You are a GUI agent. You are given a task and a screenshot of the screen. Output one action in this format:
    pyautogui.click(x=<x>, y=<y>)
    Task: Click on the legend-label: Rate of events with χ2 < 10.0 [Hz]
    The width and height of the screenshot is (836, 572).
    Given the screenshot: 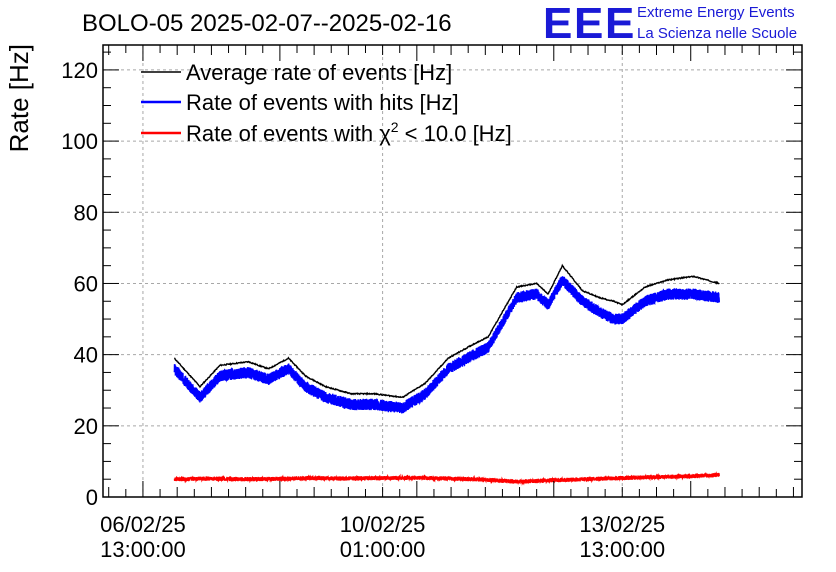 What is the action you would take?
    pyautogui.click(x=349, y=132)
    